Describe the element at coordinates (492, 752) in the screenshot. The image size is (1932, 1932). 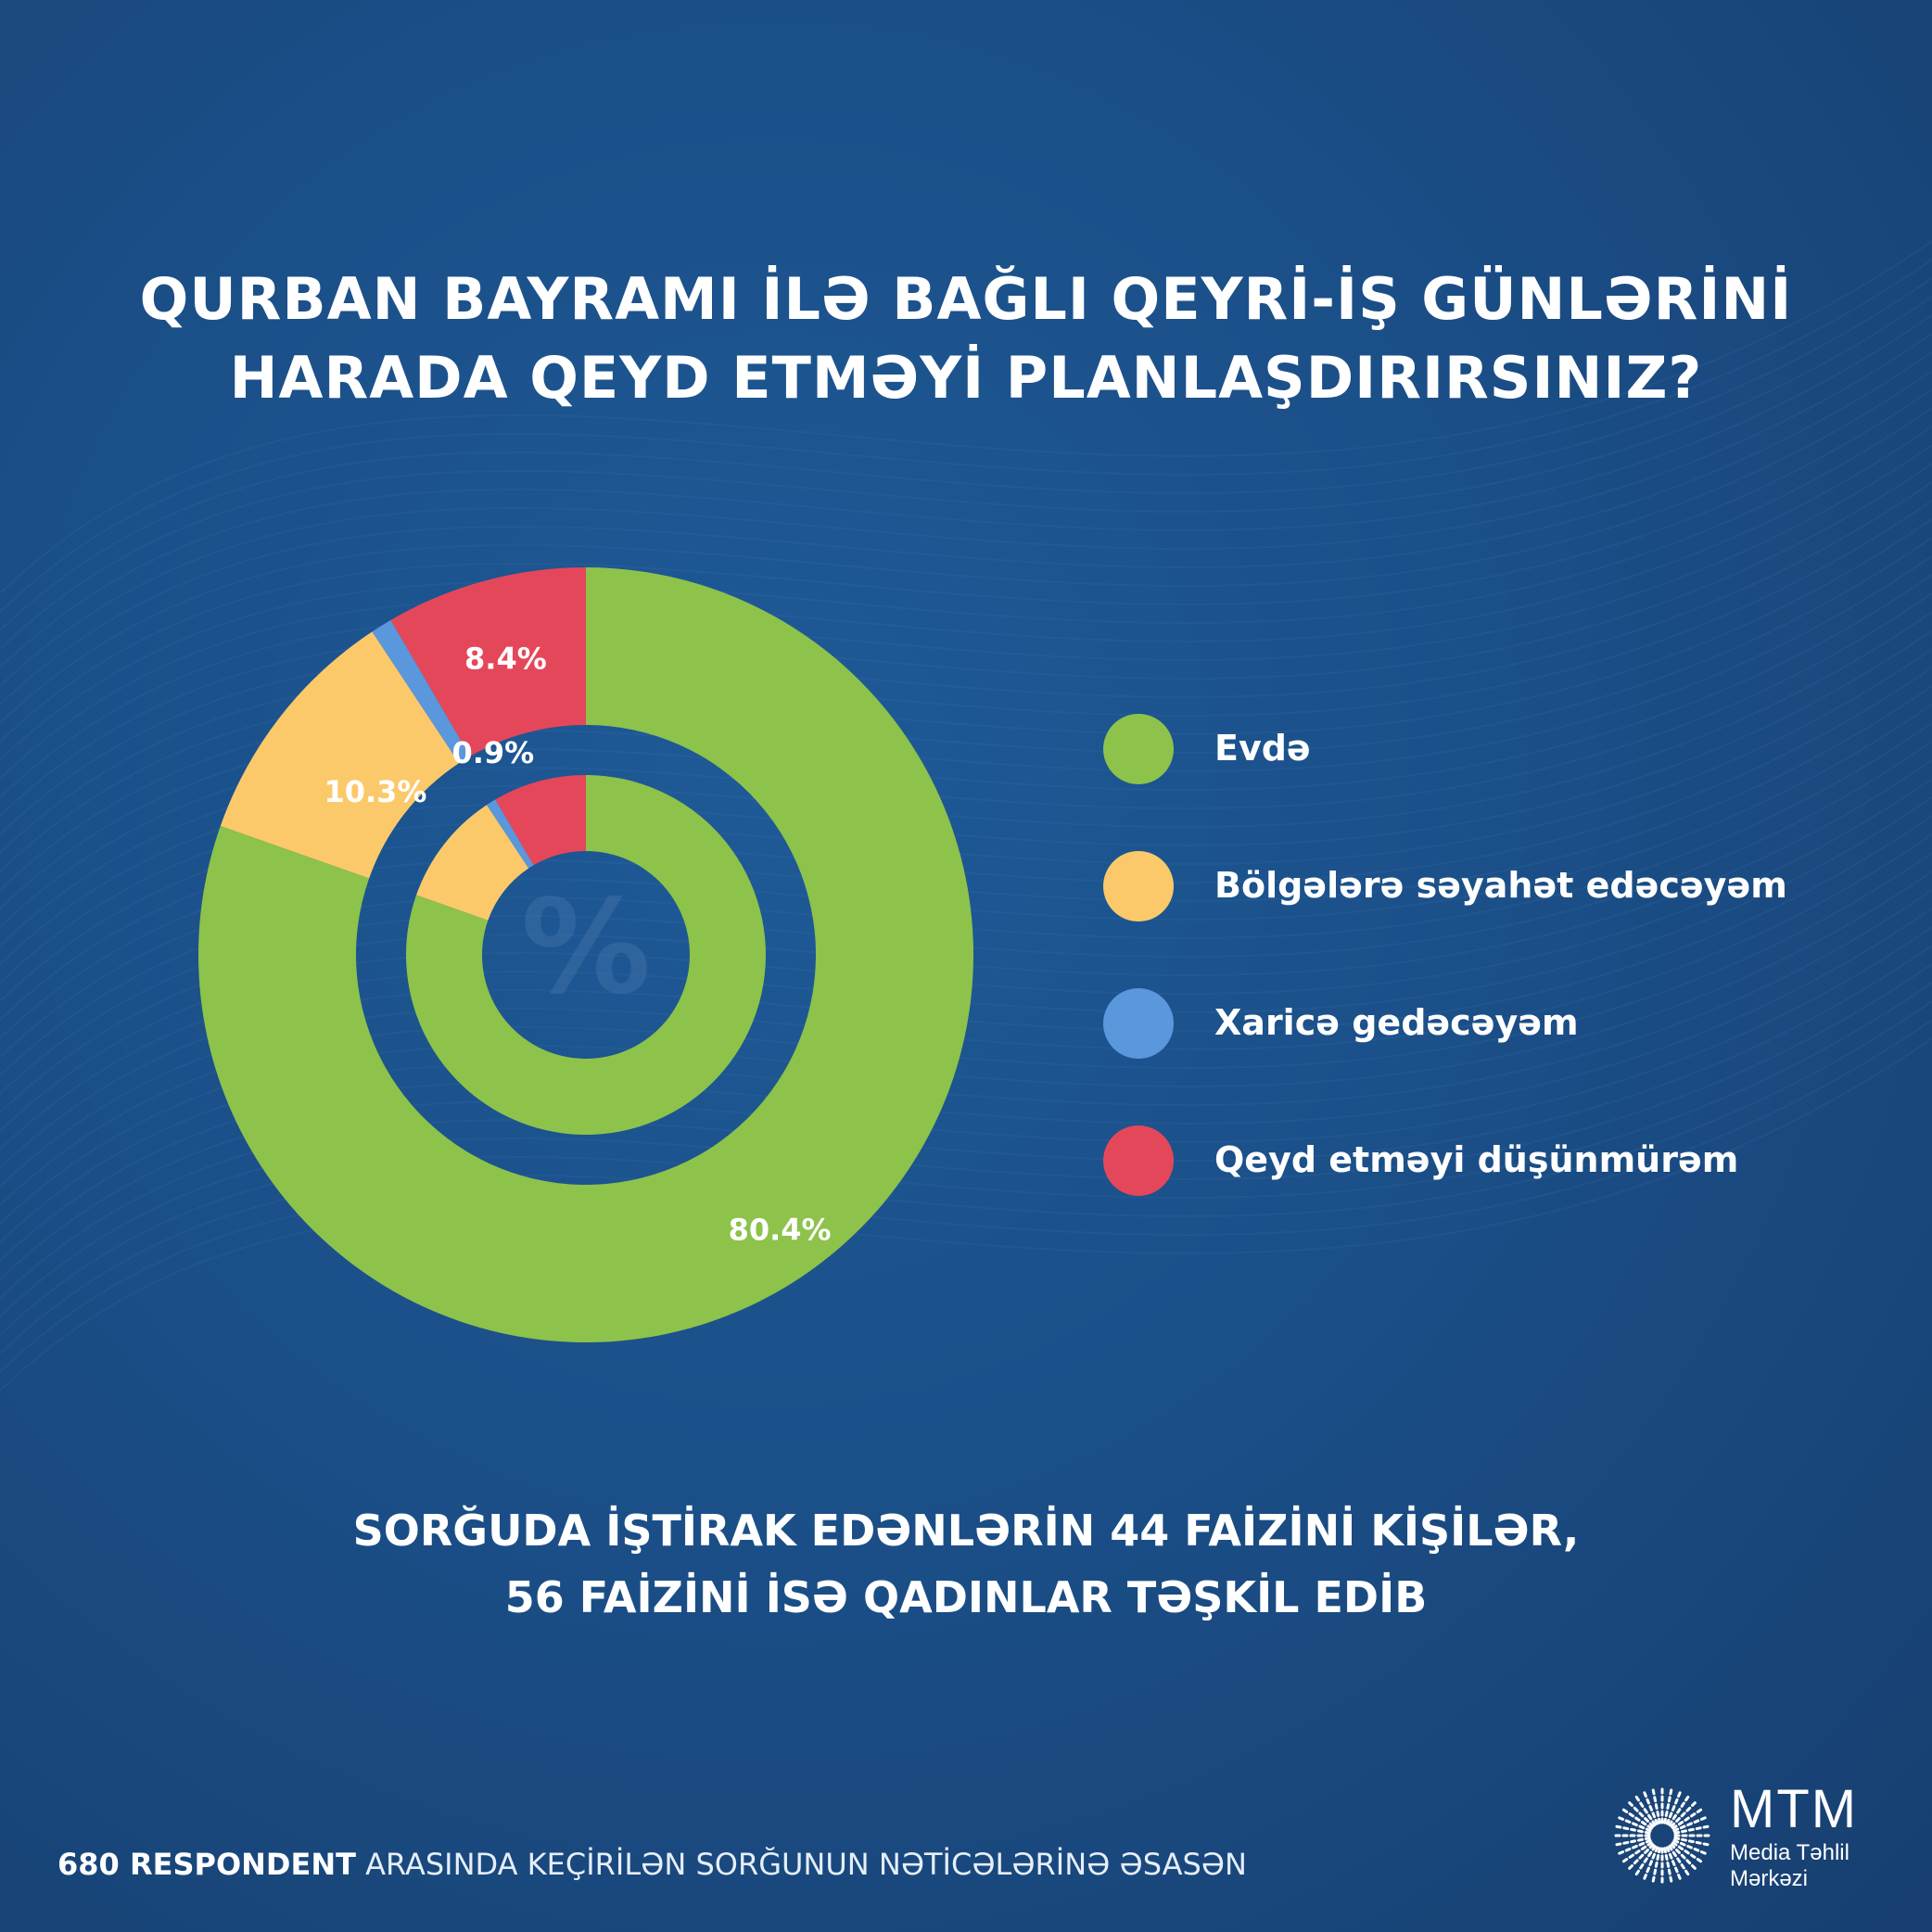
I see `value-label-xarice: 0.9%` at that location.